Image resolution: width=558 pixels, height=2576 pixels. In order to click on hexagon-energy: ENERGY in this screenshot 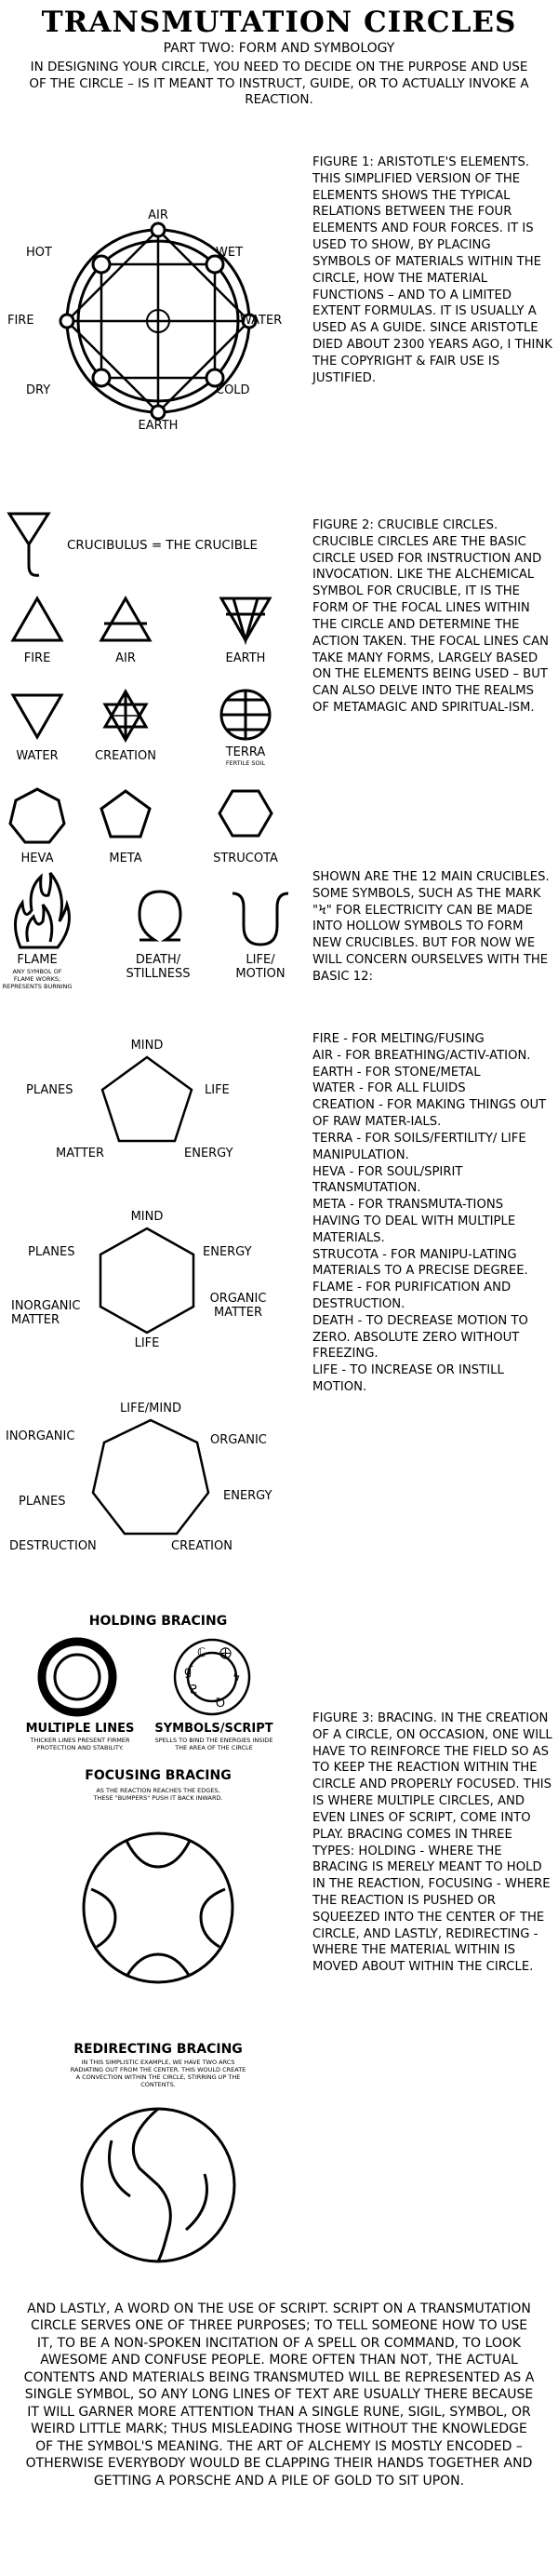, I will do `click(227, 1252)`.